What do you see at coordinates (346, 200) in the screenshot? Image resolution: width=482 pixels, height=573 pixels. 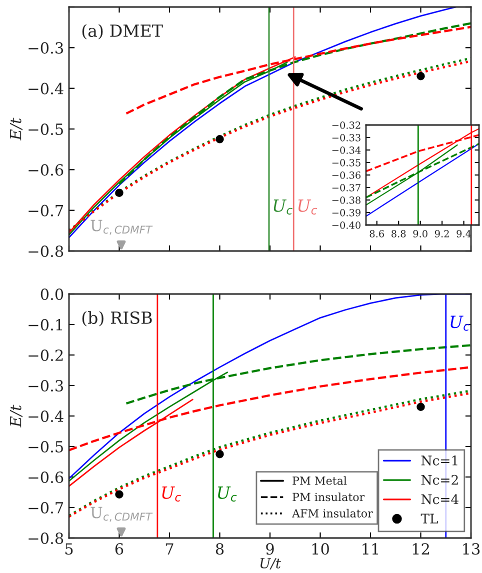 I see `y-tick-label: −0.38` at bounding box center [346, 200].